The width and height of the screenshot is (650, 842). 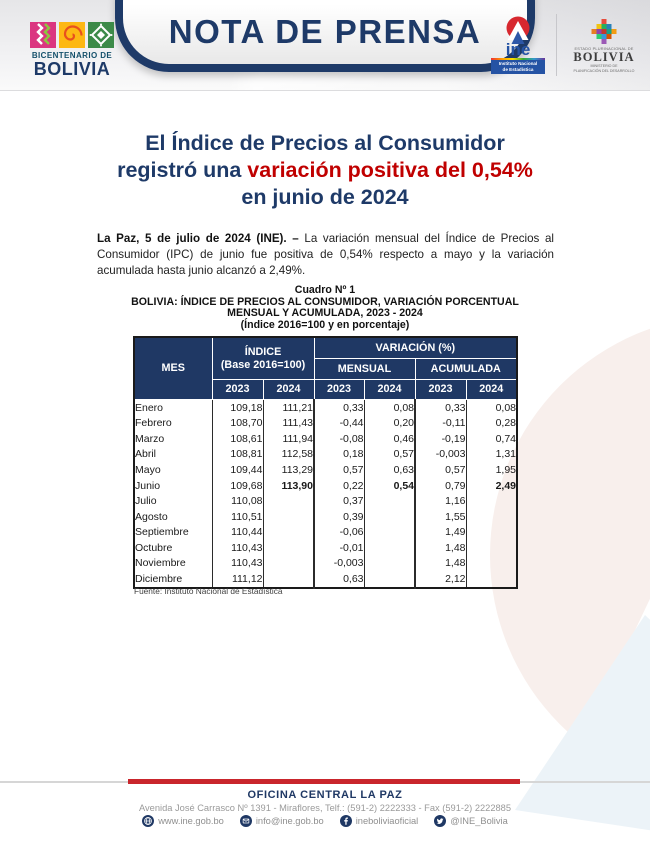 I want to click on logo-divider, so click(x=556, y=45).